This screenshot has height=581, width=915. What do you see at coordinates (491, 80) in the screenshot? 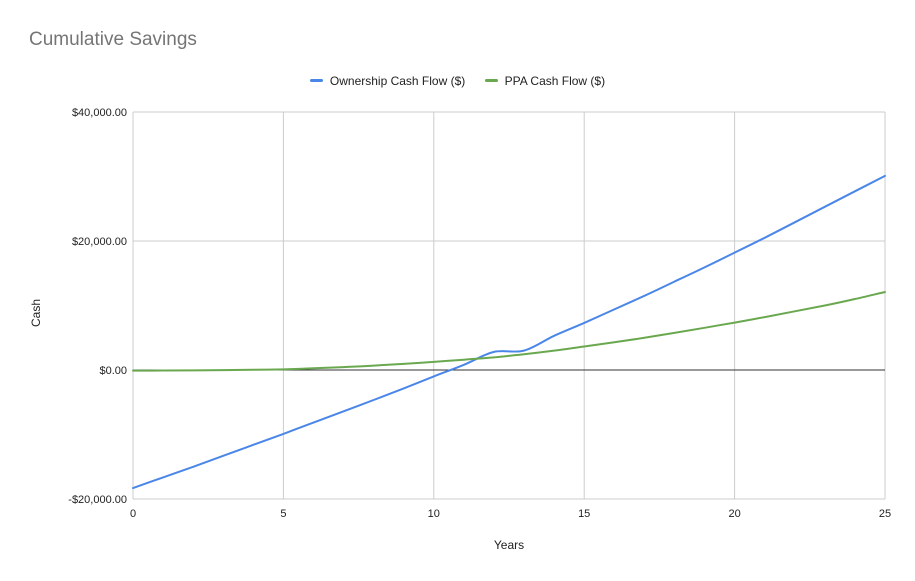
I see `legend-swatch-ppa` at bounding box center [491, 80].